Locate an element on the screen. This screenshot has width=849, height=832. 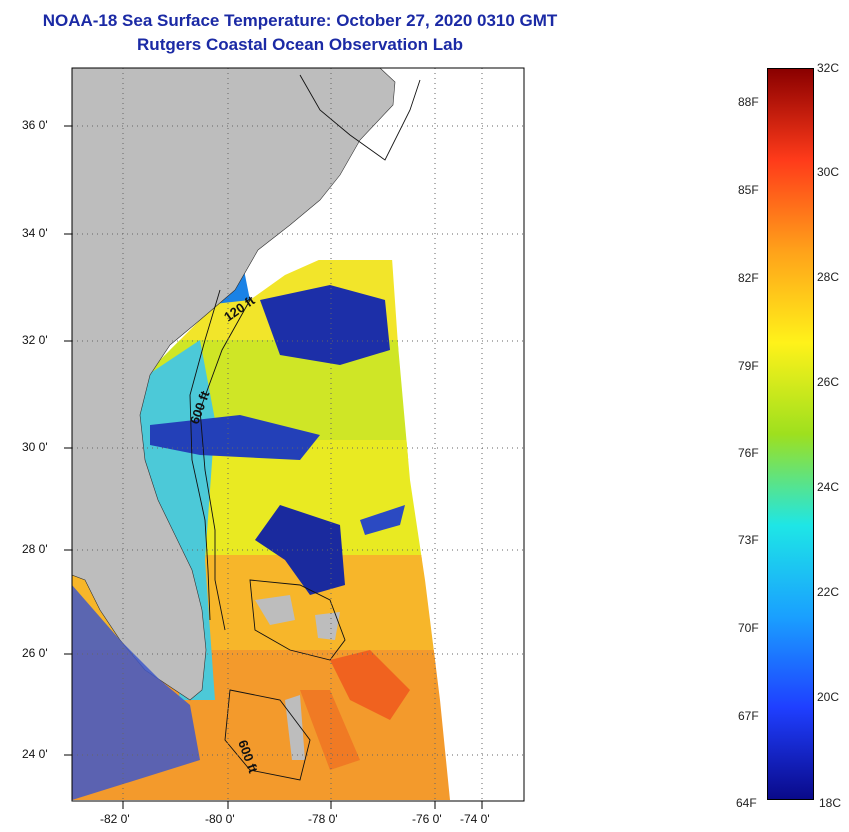
colorbar-c-label: 28C is located at coordinates (828, 277).